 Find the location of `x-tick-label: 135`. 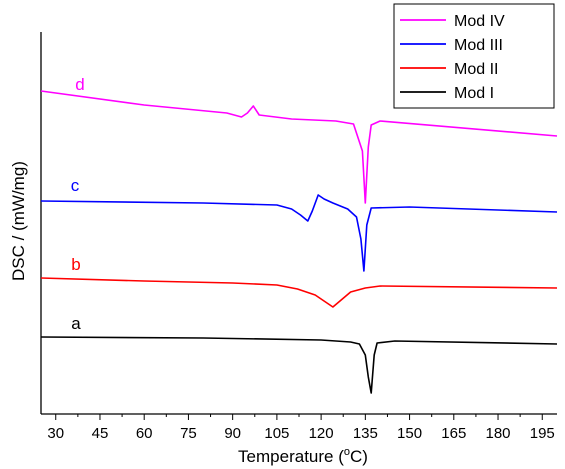

x-tick-label: 135 is located at coordinates (365, 433).